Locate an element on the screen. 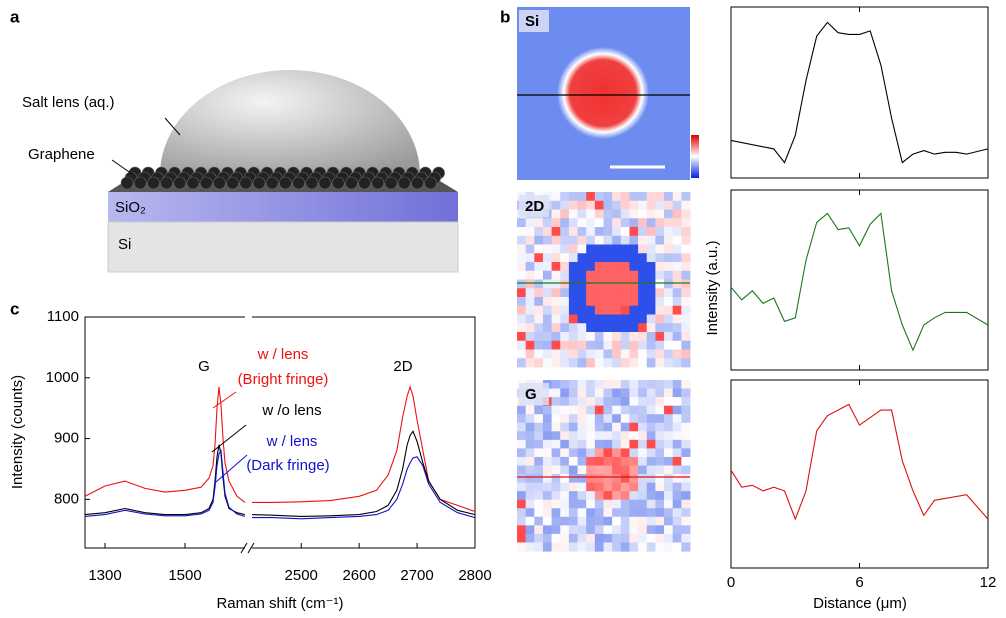 Image resolution: width=1006 pixels, height=618 pixels. x-tick-label: 2800 is located at coordinates (474, 575).